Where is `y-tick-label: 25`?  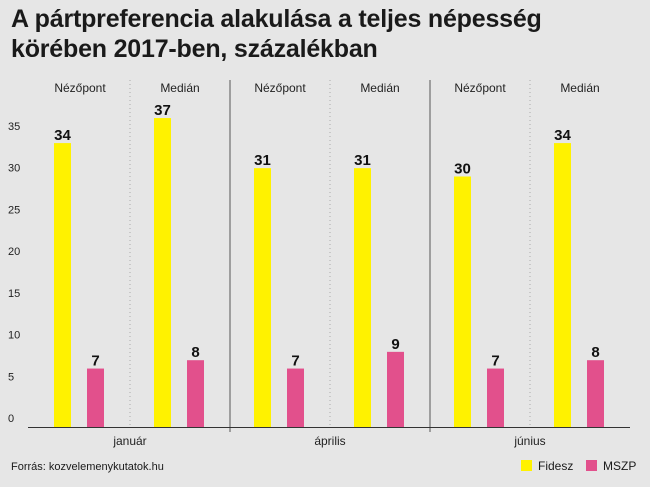 y-tick-label: 25 is located at coordinates (14, 210).